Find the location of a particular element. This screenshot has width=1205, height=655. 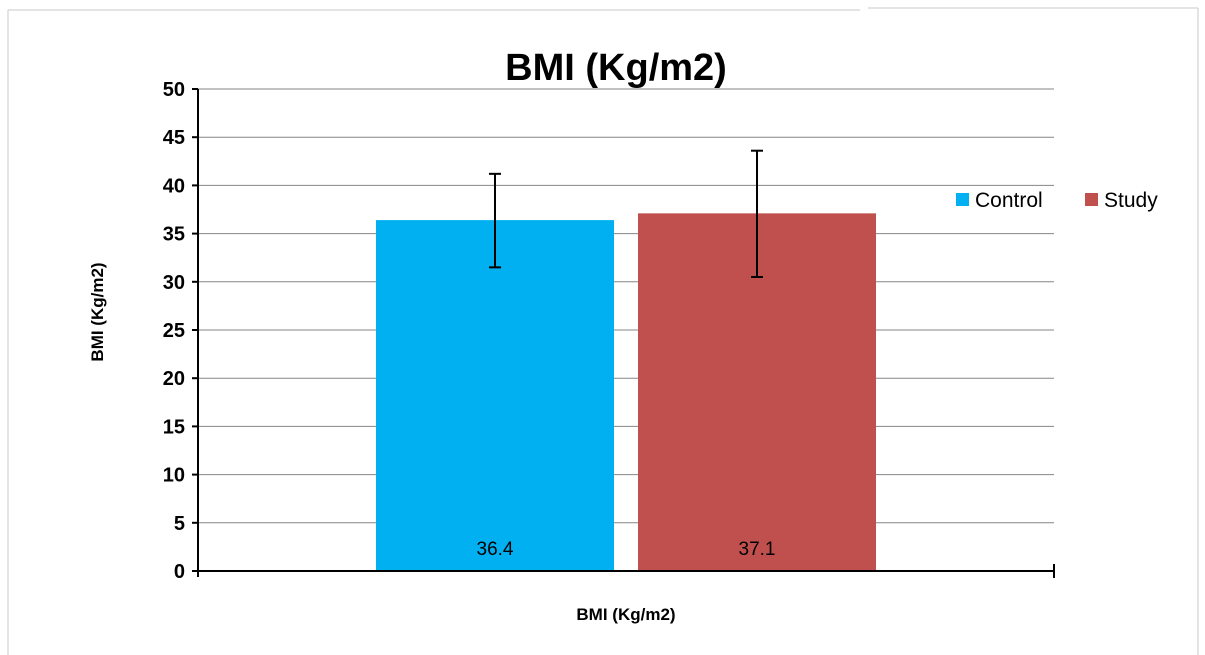

y-tick-label: 0 is located at coordinates (179, 572).